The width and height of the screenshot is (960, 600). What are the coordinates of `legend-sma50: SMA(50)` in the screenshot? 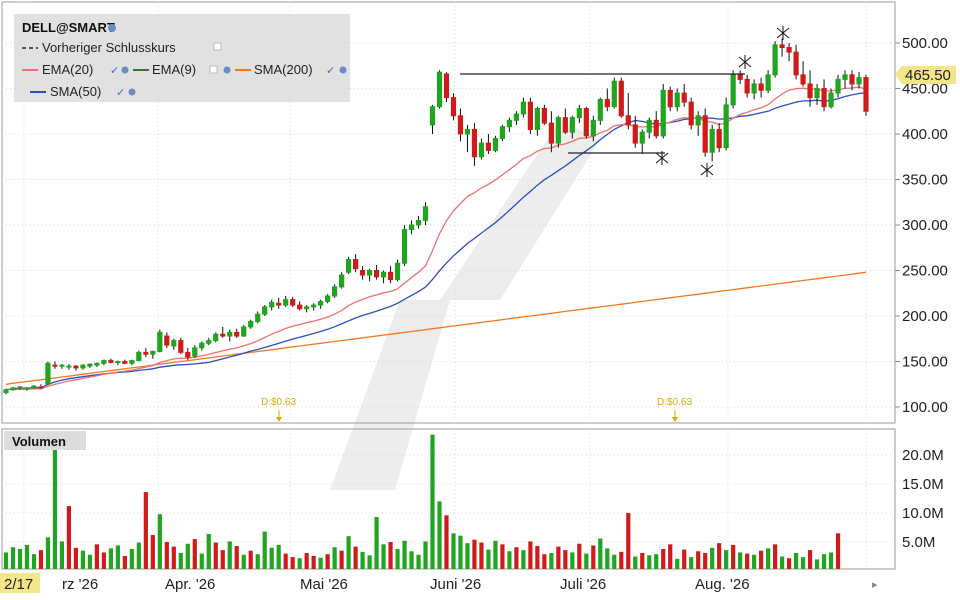 It's located at (75, 91).